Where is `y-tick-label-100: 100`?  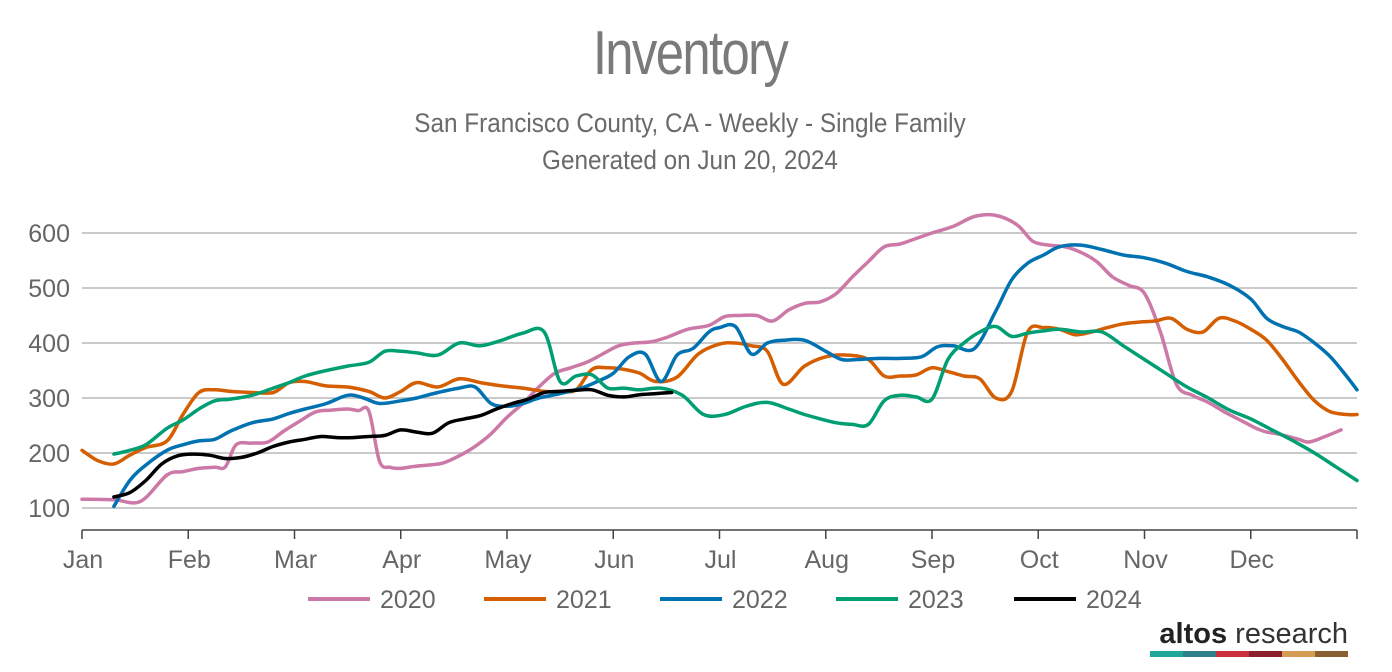
y-tick-label-100: 100 is located at coordinates (49, 509).